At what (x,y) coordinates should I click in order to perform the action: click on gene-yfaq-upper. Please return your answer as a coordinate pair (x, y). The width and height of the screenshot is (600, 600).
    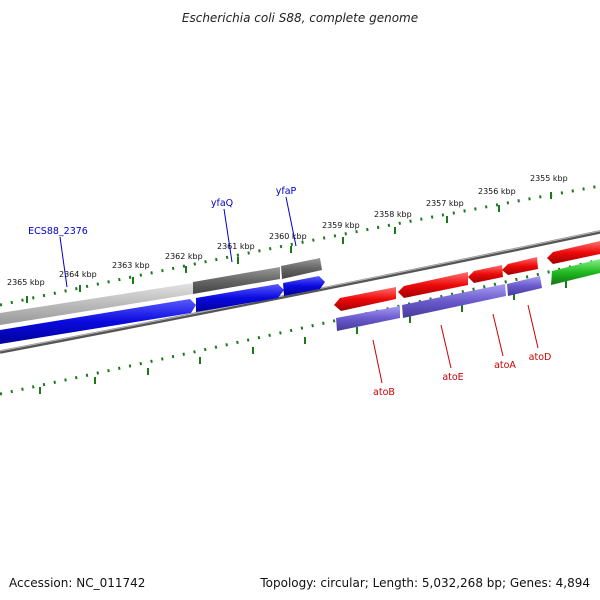
    Looking at the image, I should click on (236, 280).